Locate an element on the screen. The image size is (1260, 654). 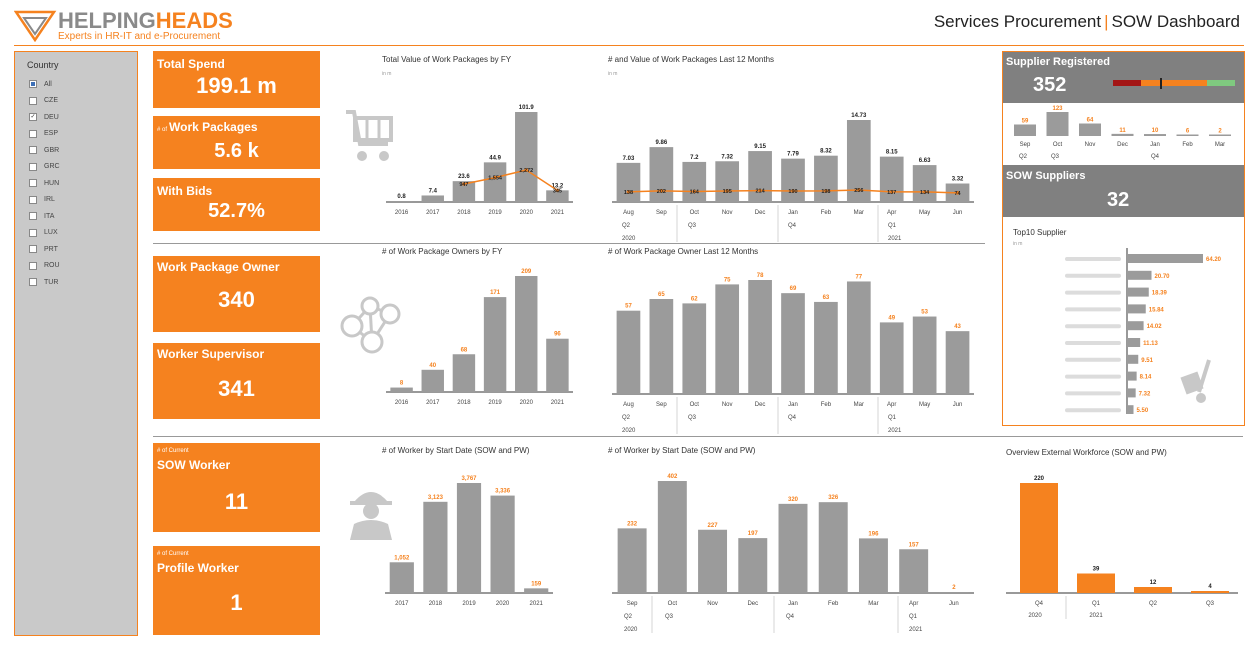
country-option-all: All is located at coordinates (44, 84).